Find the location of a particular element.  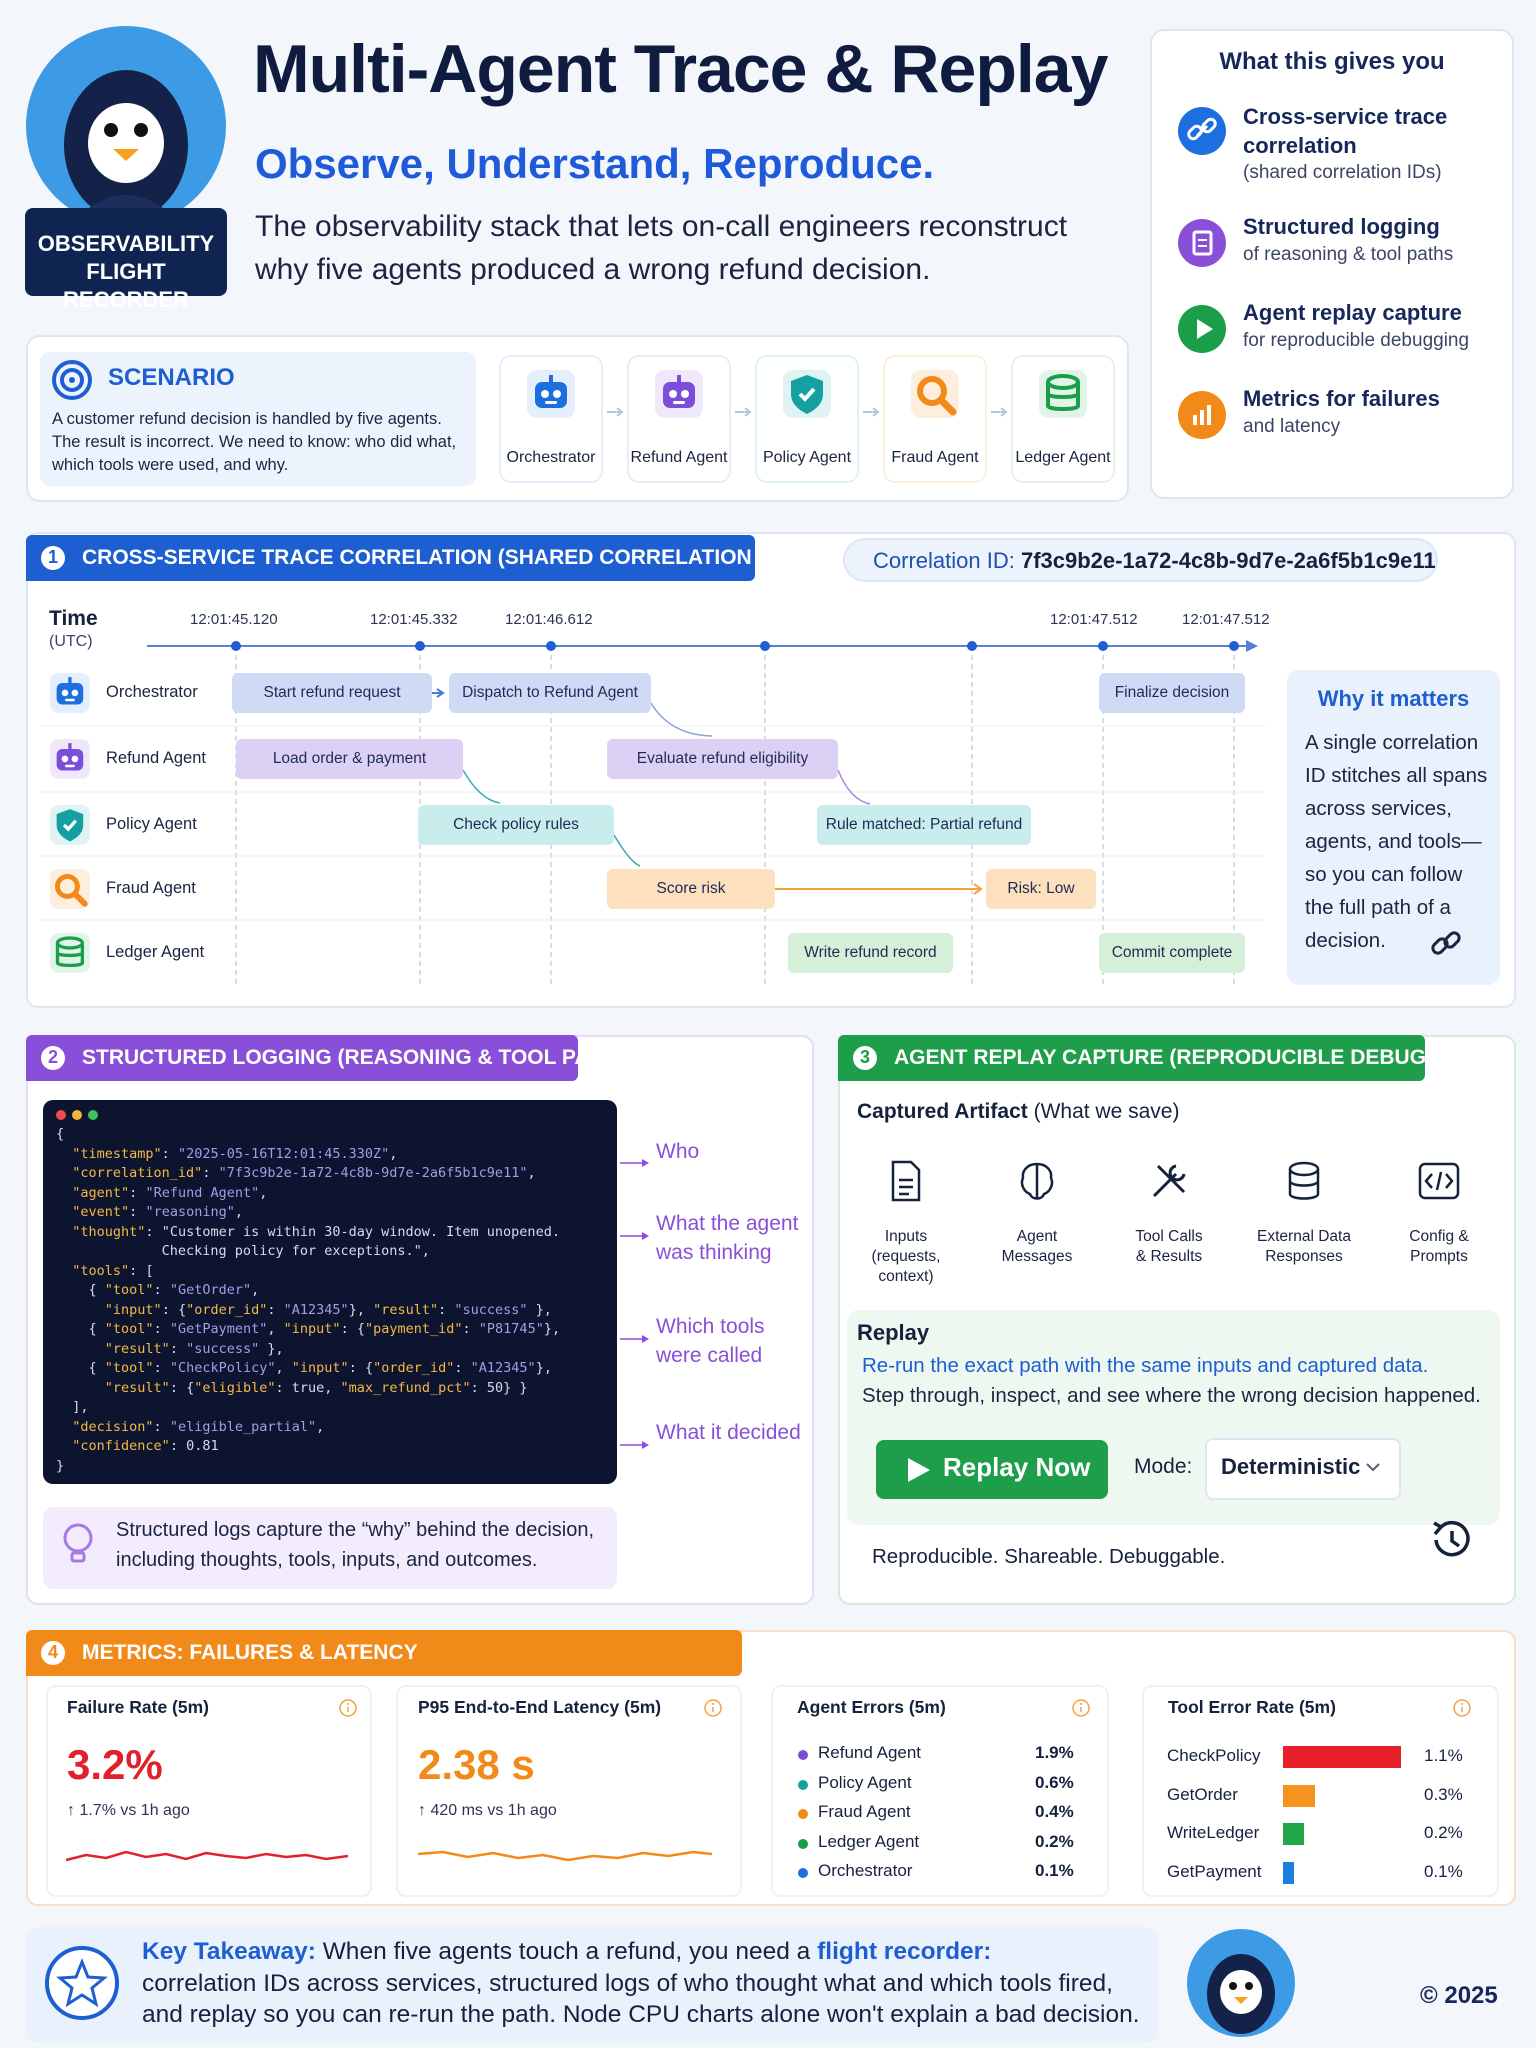

tab-number-circle-svg is located at coordinates (53, 558).